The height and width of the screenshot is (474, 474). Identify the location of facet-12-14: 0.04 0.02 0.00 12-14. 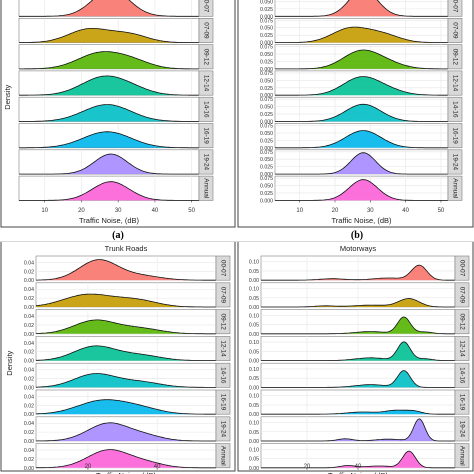
(127, 350).